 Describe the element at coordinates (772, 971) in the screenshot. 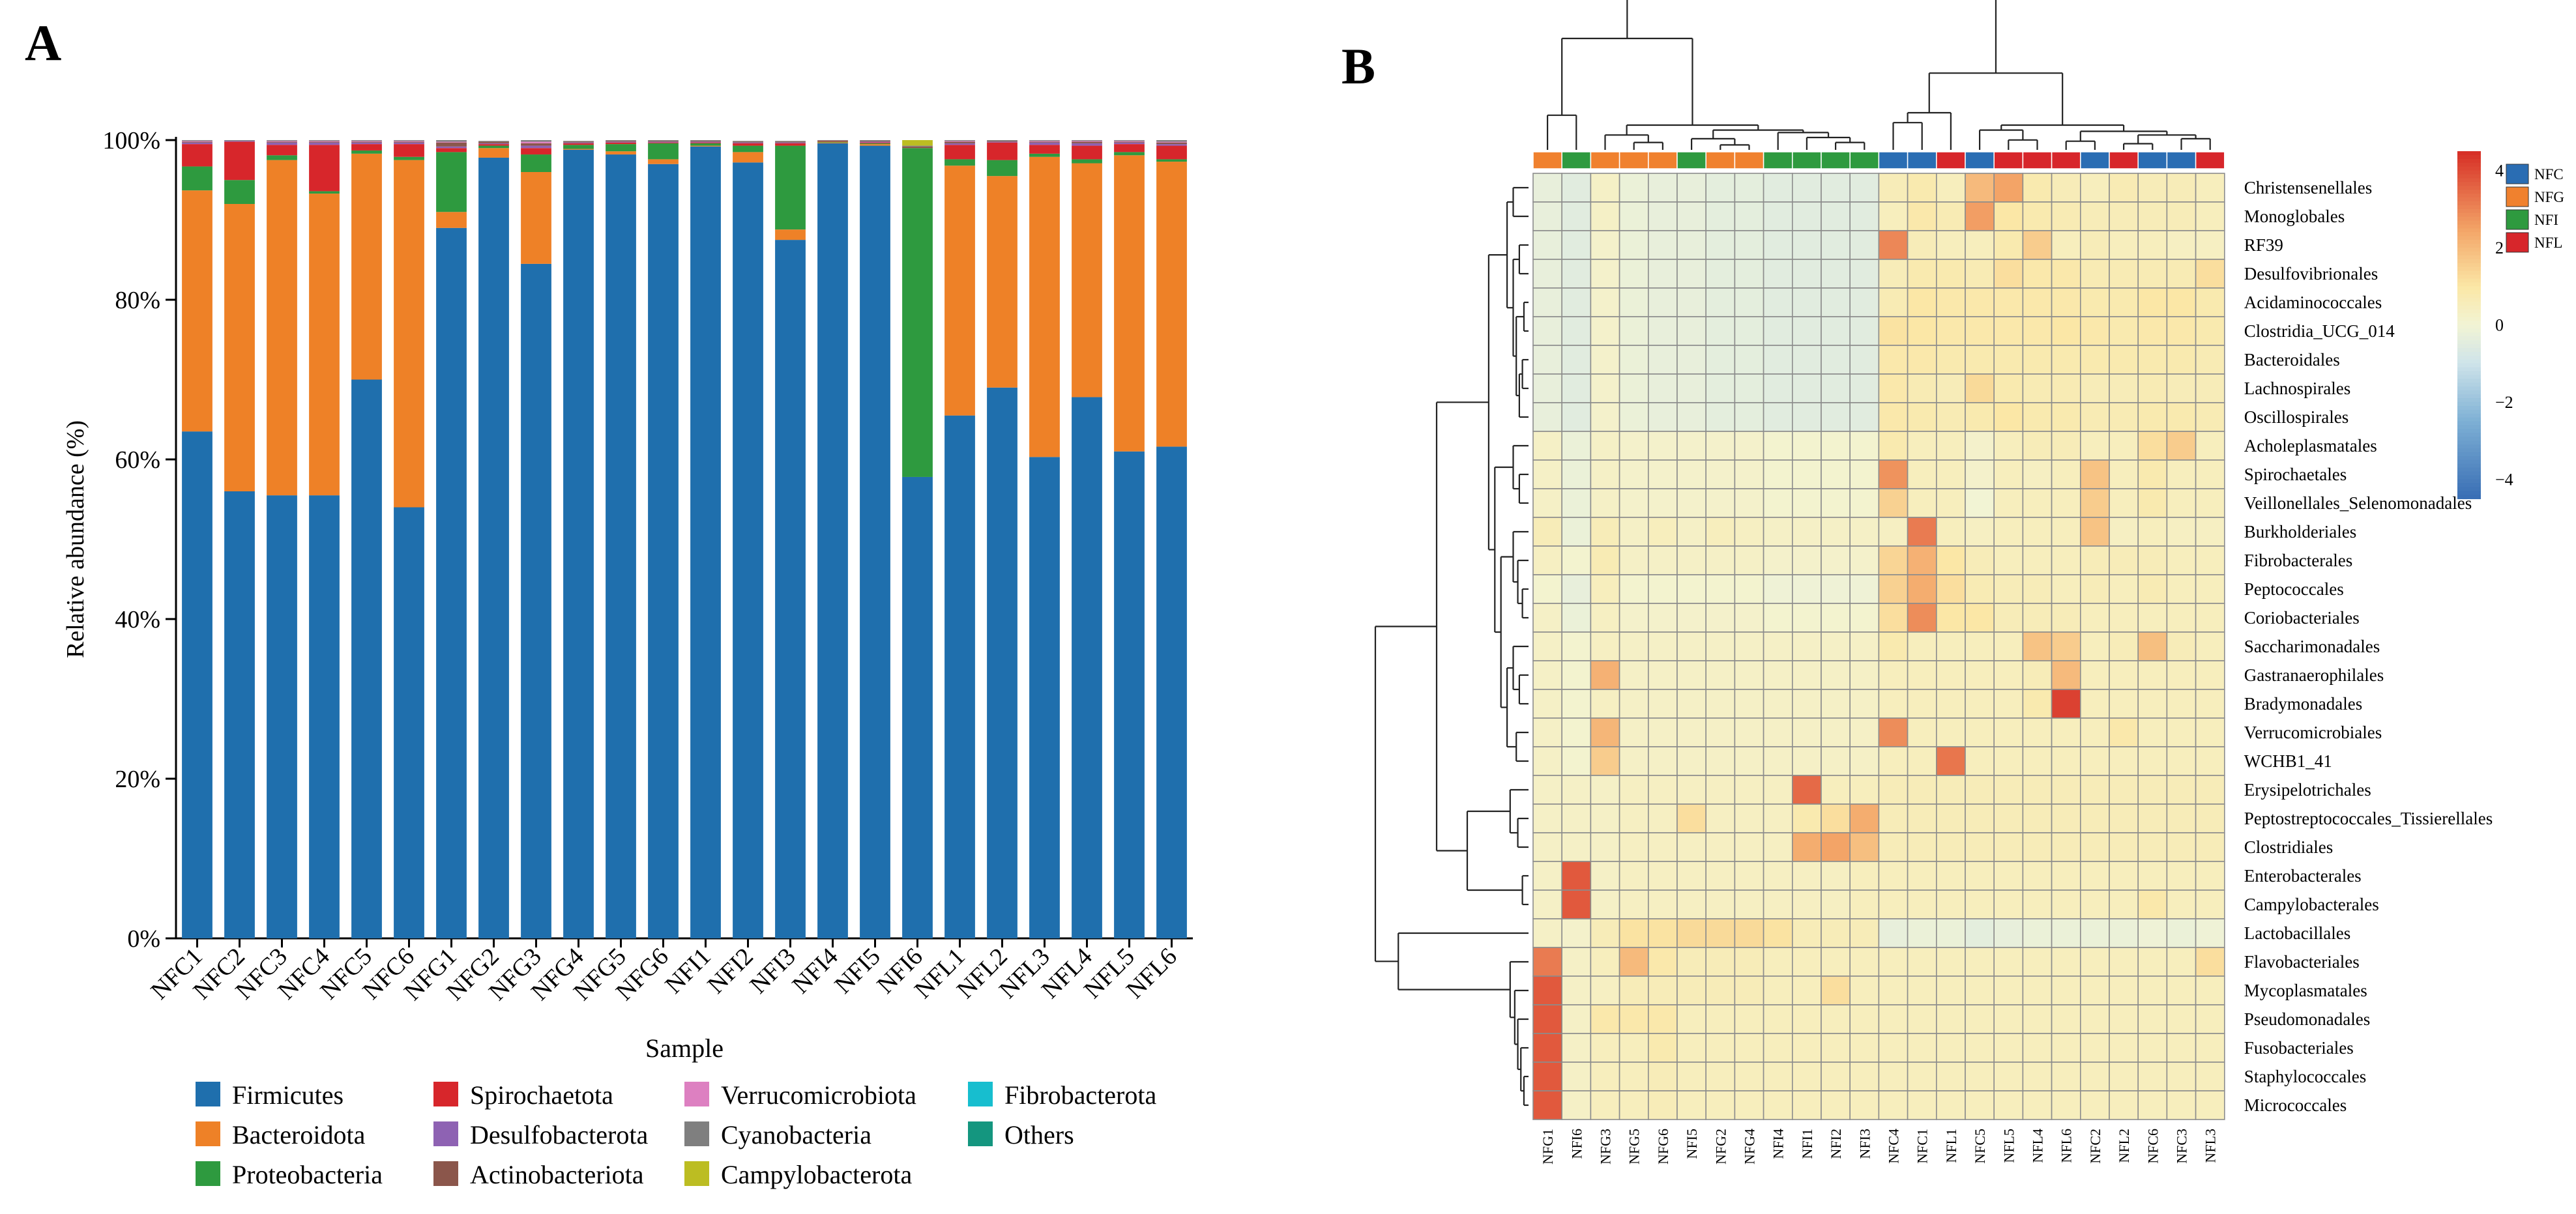

I see `x-tick-label: NFI3` at that location.